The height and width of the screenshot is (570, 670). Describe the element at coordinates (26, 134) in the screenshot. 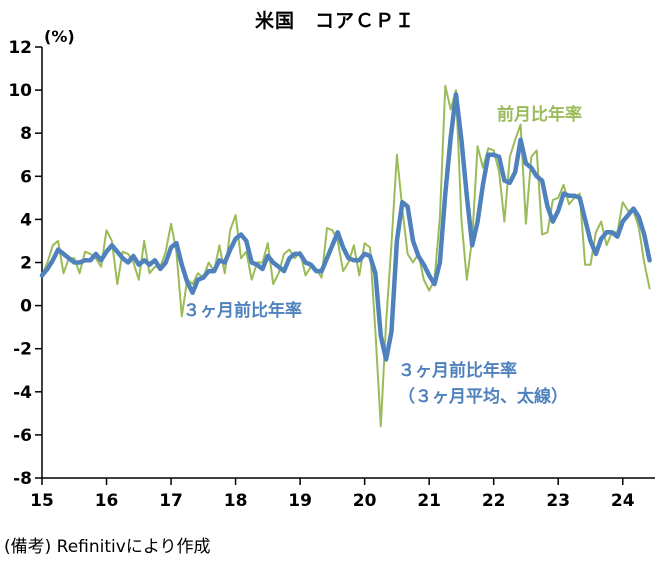

I see `y-tick-label: 8` at that location.